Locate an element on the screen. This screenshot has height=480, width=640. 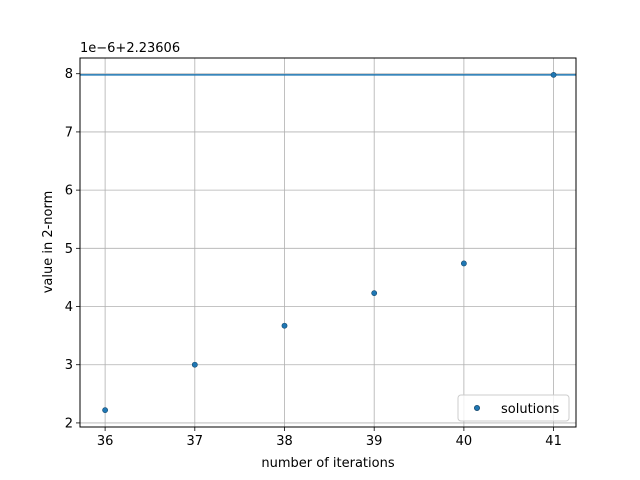
x-tick-label: 41 is located at coordinates (553, 441).